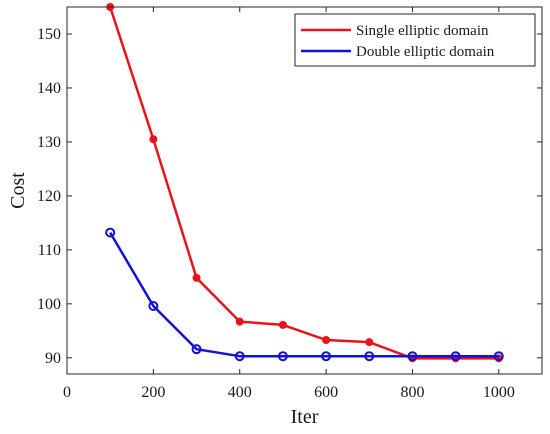 Image resolution: width=550 pixels, height=434 pixels. I want to click on y-tick-label: 130, so click(49, 142).